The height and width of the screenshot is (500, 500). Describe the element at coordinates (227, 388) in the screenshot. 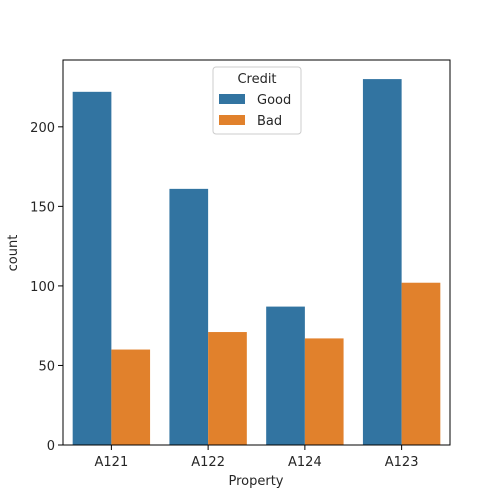

I see `bar-bad-a122` at that location.